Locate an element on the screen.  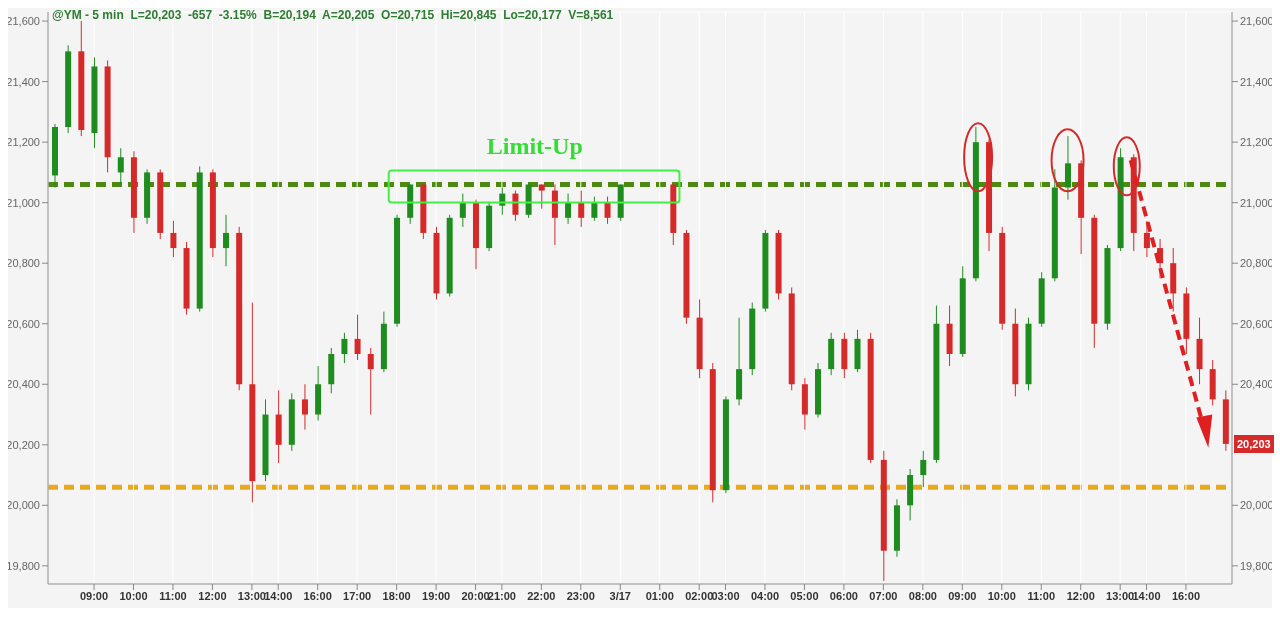
x-tick-label: 3/17 is located at coordinates (620, 595).